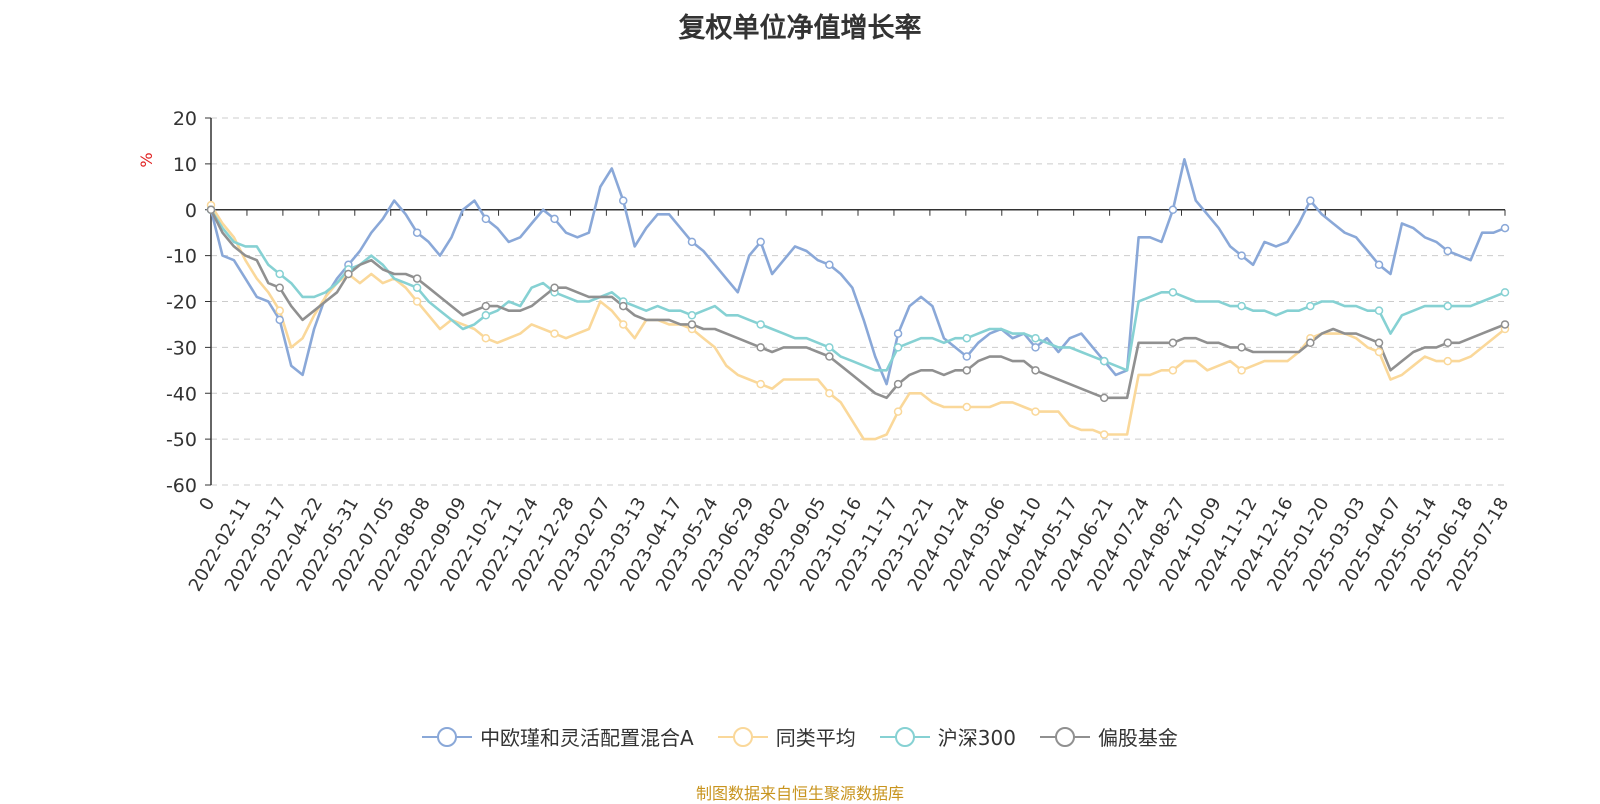 Image resolution: width=1600 pixels, height=804 pixels. I want to click on y-tick-label: -50, so click(181, 440).